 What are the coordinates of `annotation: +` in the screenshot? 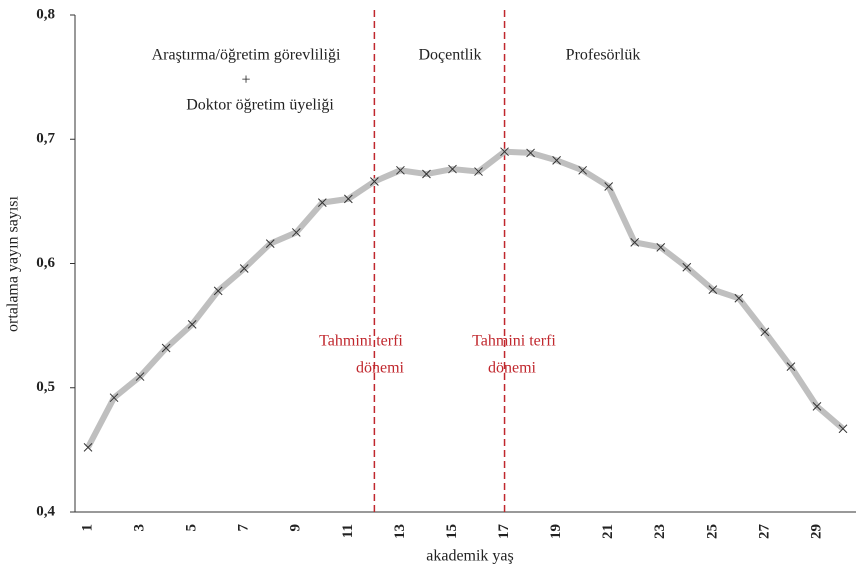 It's located at (245, 80).